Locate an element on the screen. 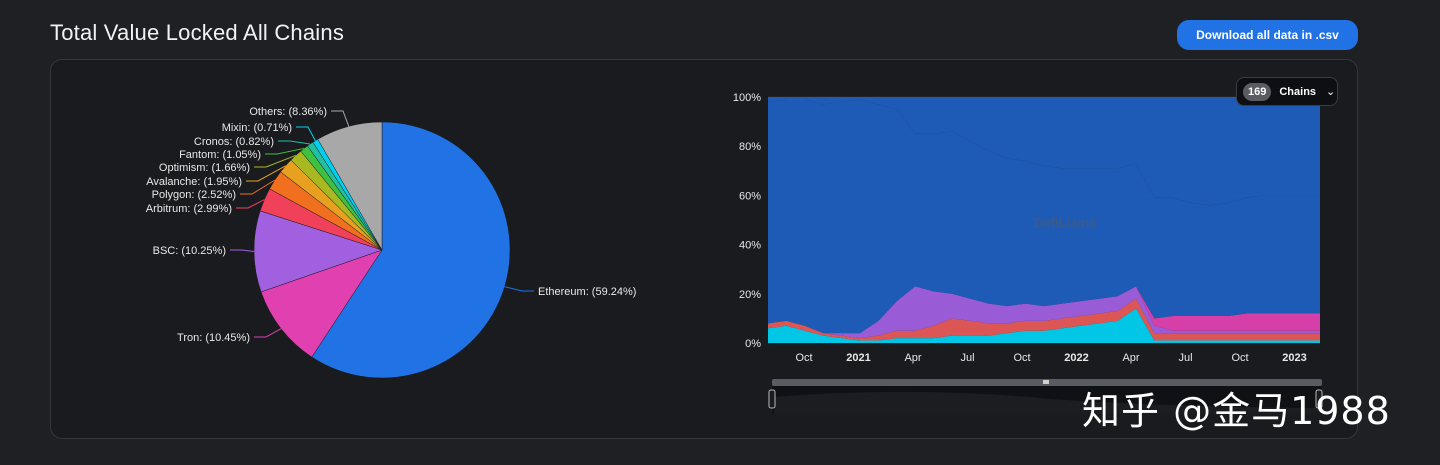  y-tick-label: 100% is located at coordinates (747, 98).